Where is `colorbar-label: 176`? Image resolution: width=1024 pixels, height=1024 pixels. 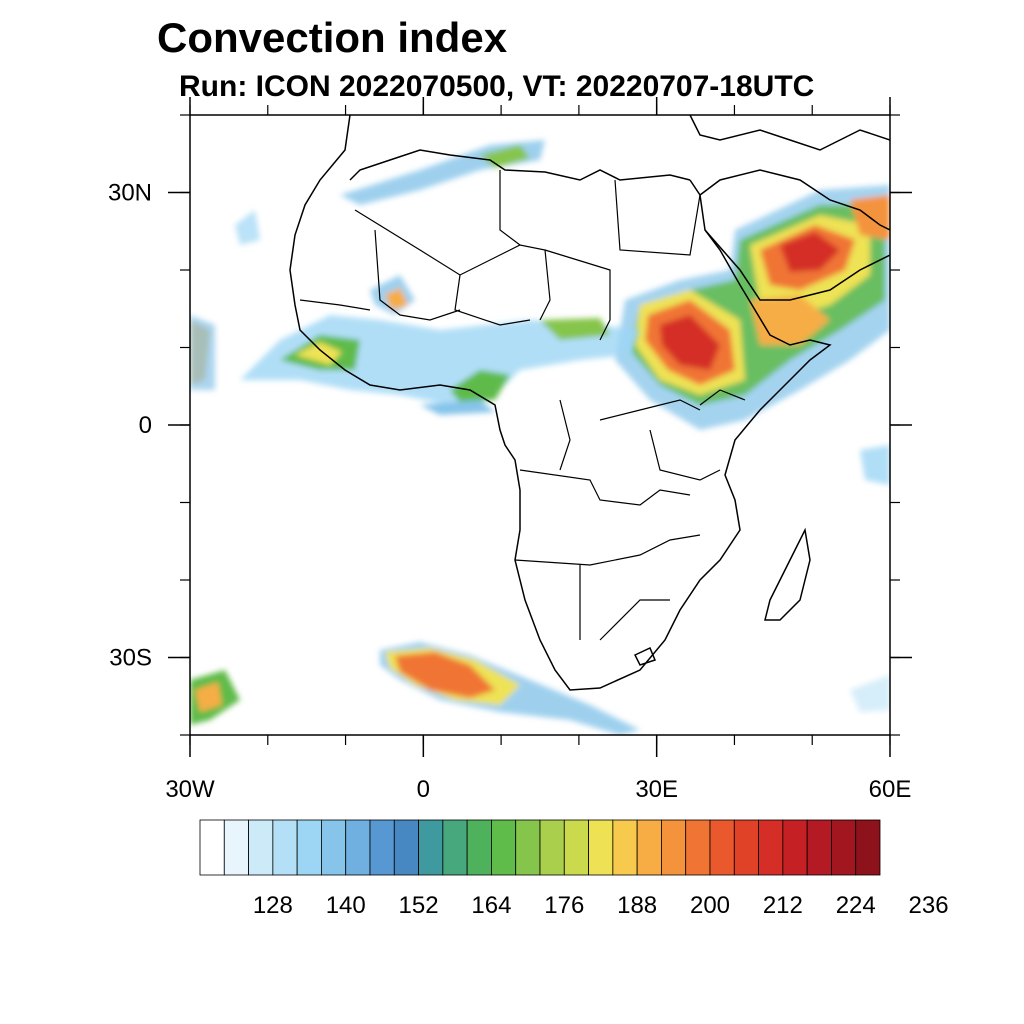
colorbar-label: 176 is located at coordinates (564, 905).